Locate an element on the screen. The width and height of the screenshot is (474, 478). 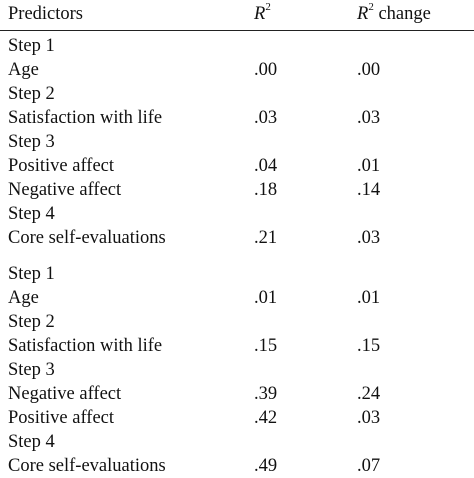
table-row: Negative affect .39 .24 is located at coordinates (237, 394).